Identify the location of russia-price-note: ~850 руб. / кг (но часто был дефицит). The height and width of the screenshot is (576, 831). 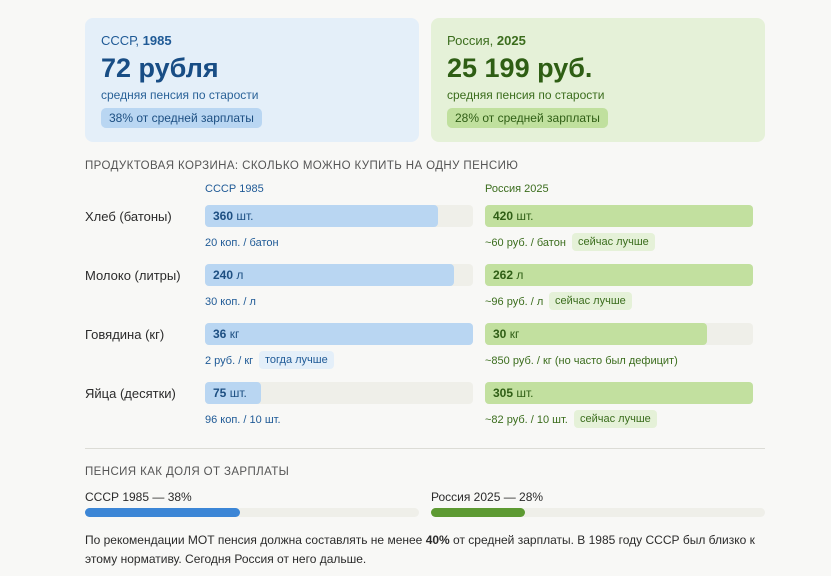
(581, 361).